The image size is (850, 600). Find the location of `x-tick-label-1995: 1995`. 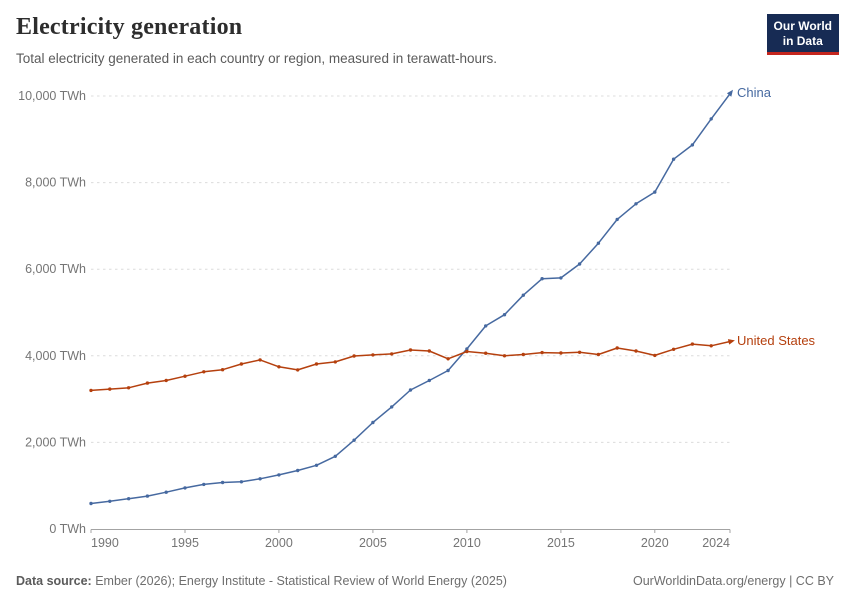

x-tick-label-1995: 1995 is located at coordinates (185, 543).